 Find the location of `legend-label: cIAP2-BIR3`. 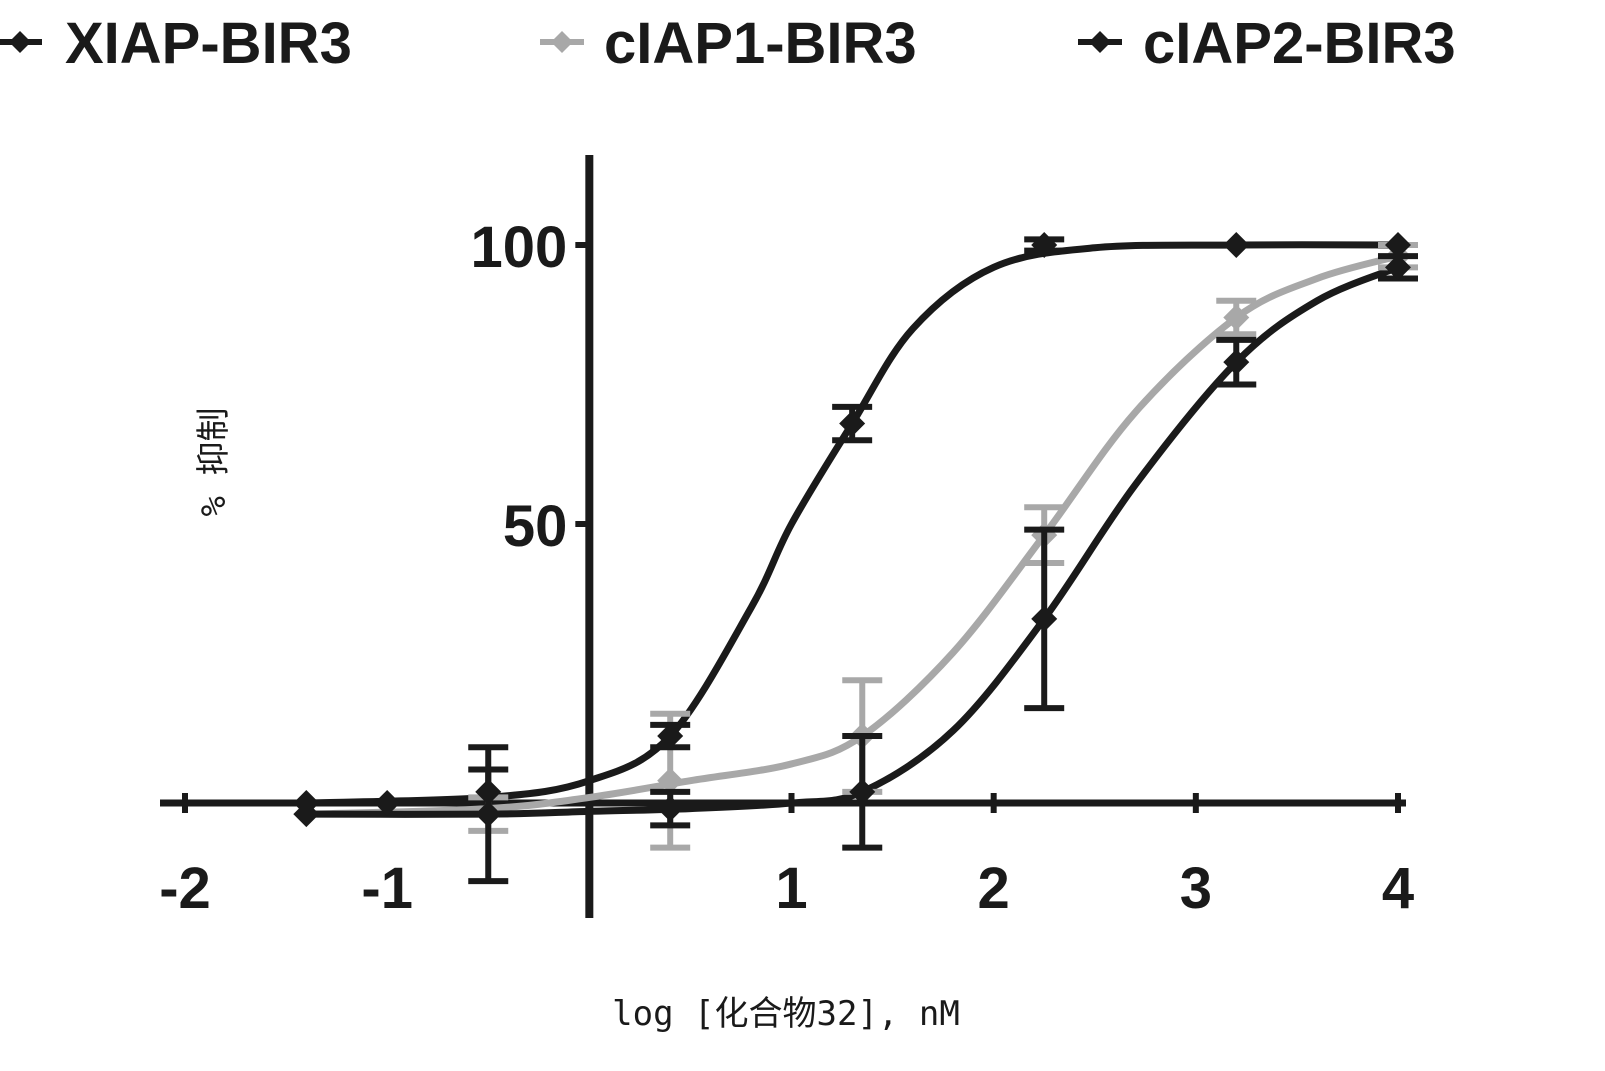

legend-label: cIAP2-BIR3 is located at coordinates (1299, 43).